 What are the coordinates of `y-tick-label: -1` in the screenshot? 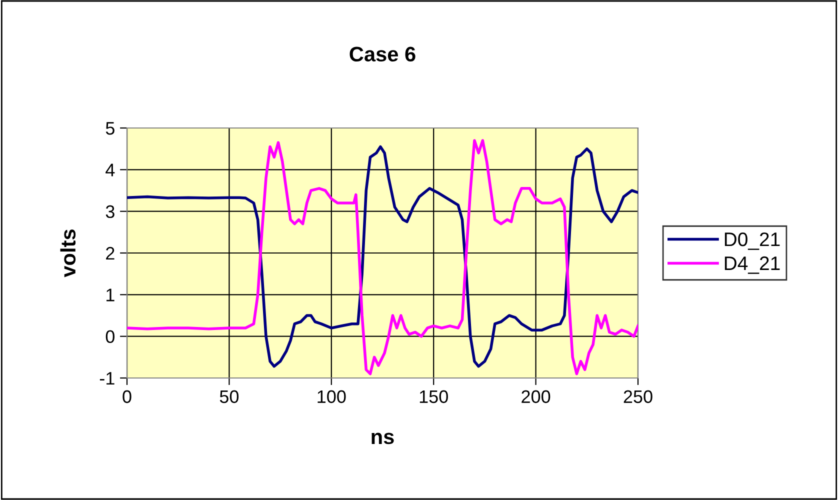 It's located at (107, 378).